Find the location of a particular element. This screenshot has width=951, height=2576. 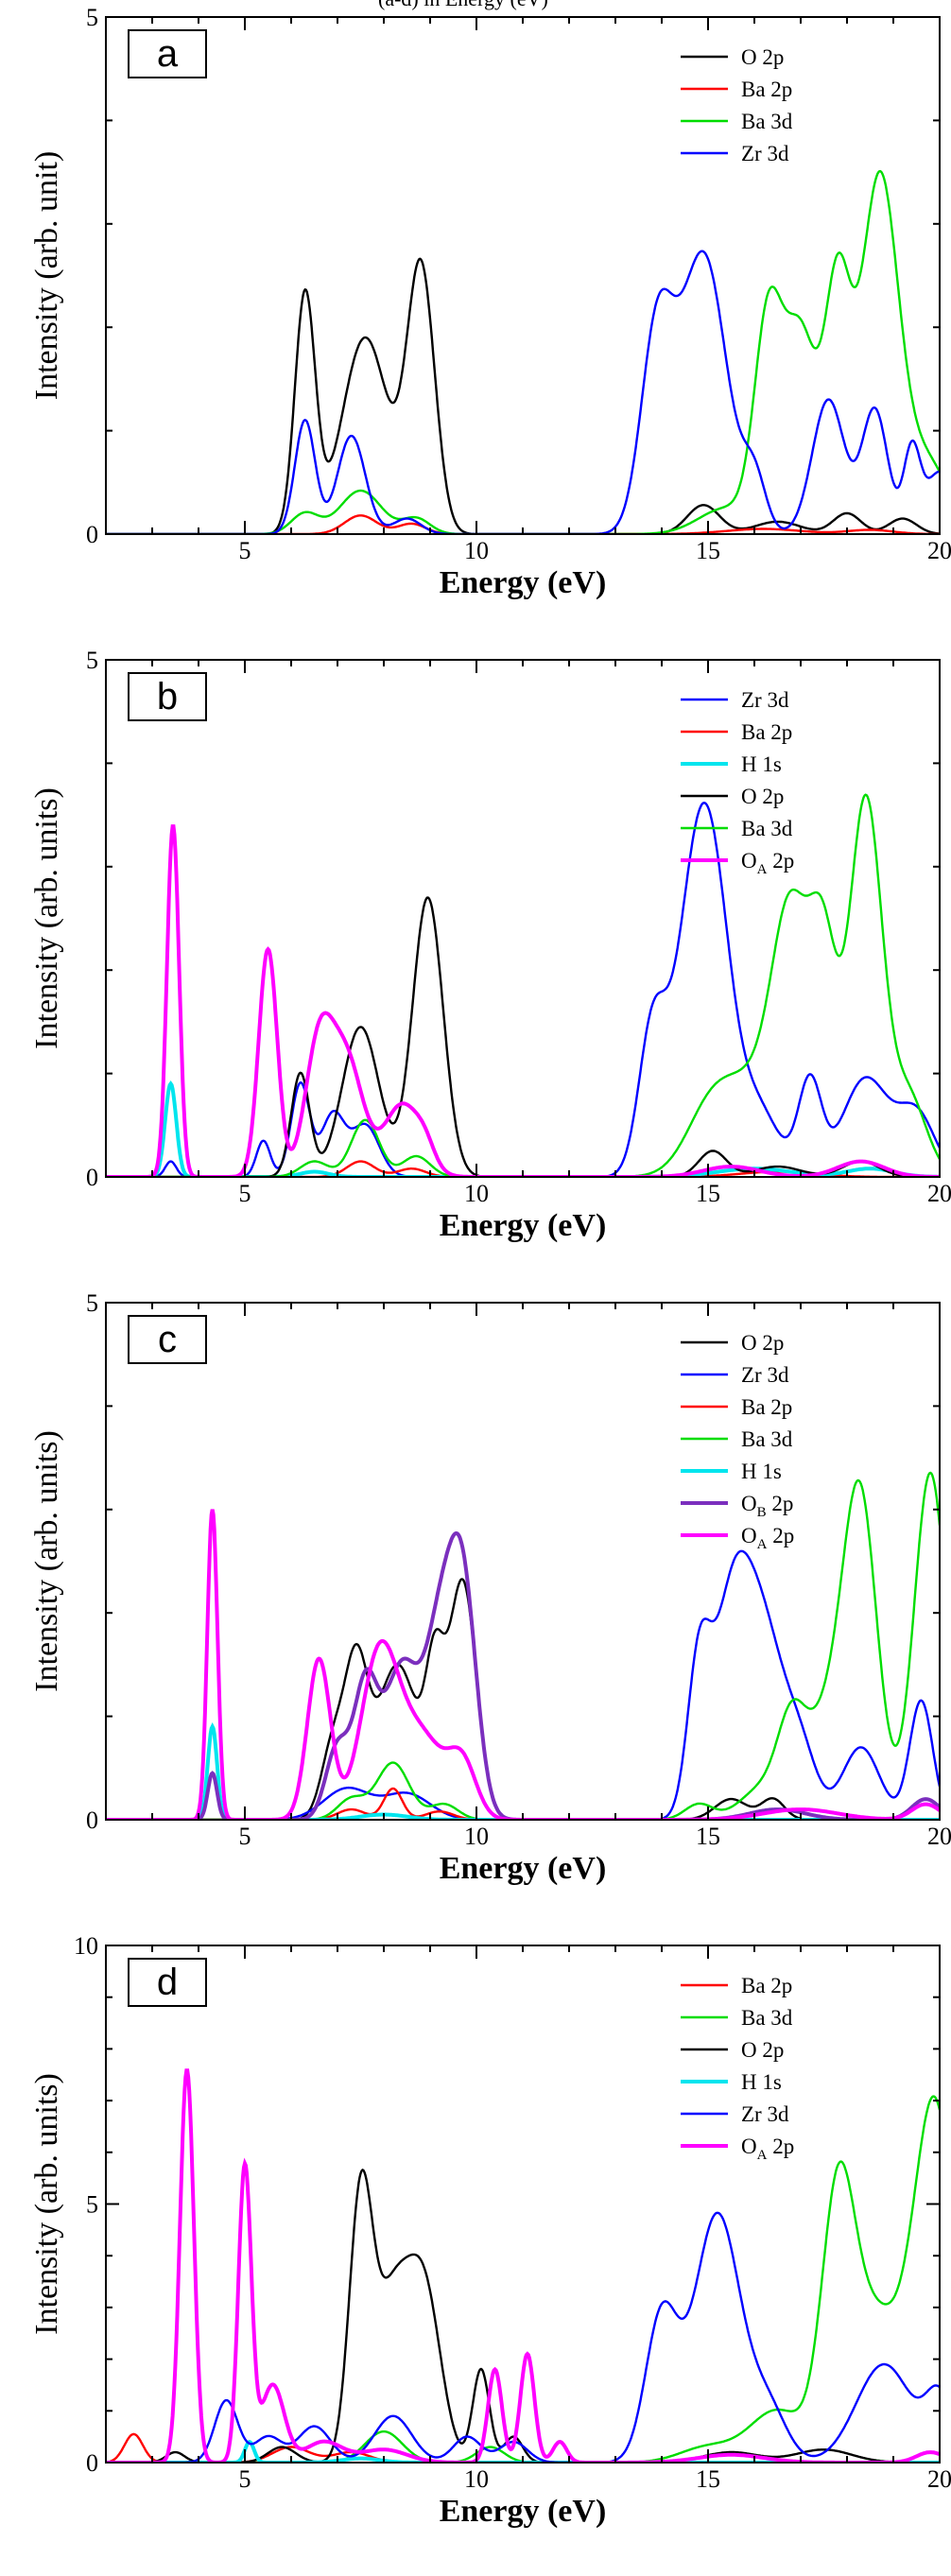

panel-tag-text: a is located at coordinates (168, 54).